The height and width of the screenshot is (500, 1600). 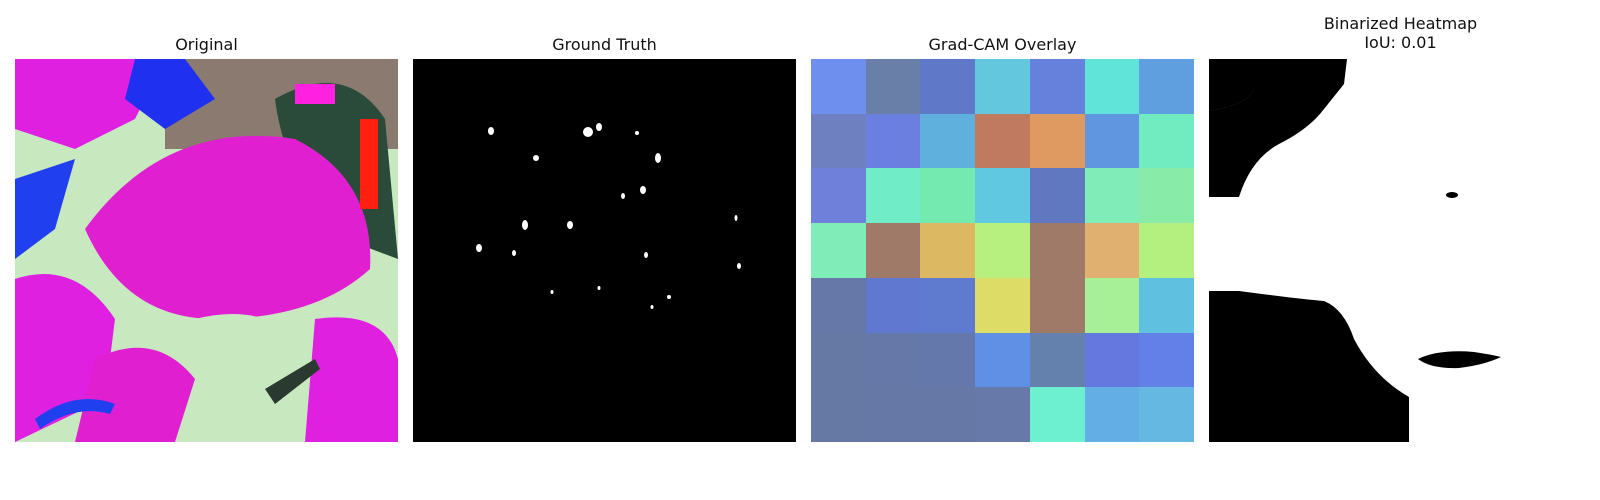 I want to click on binarized-title: Binarized Heatmap IoU: 0.01, so click(x=1400, y=33).